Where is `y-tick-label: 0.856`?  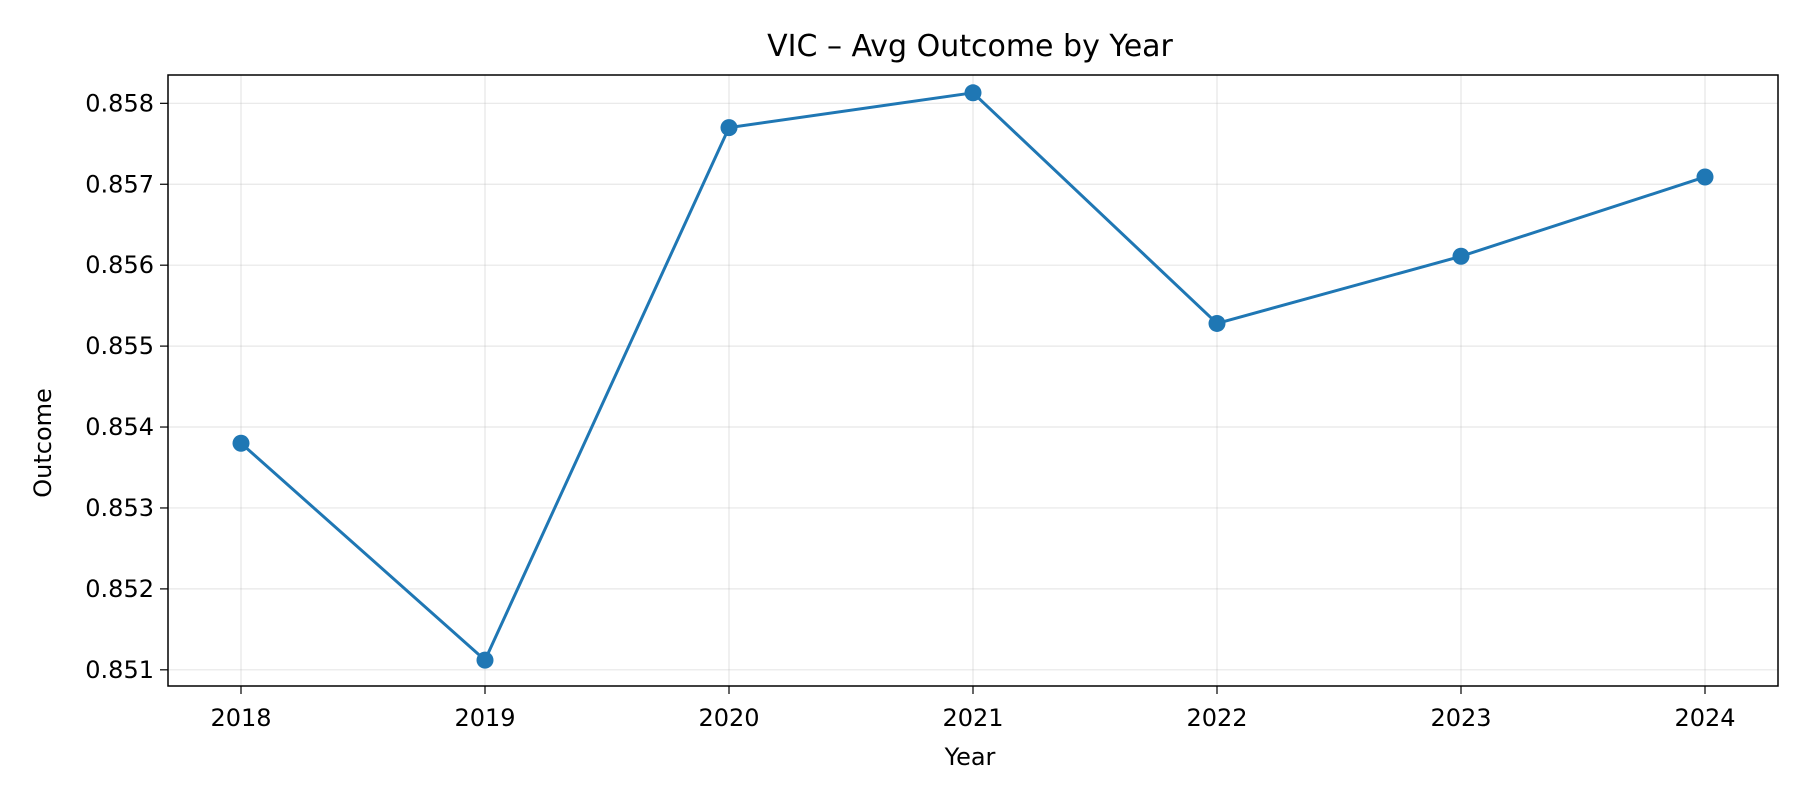
y-tick-label: 0.856 is located at coordinates (119, 265).